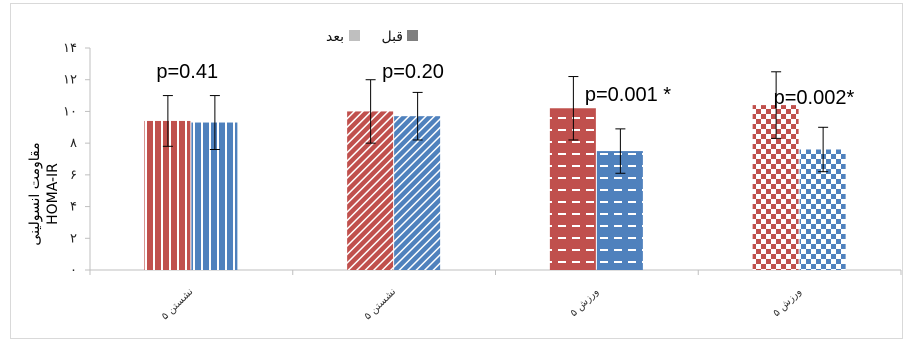 This screenshot has width=905, height=342. I want to click on y-tick-label: ۱۴, so click(70, 48).